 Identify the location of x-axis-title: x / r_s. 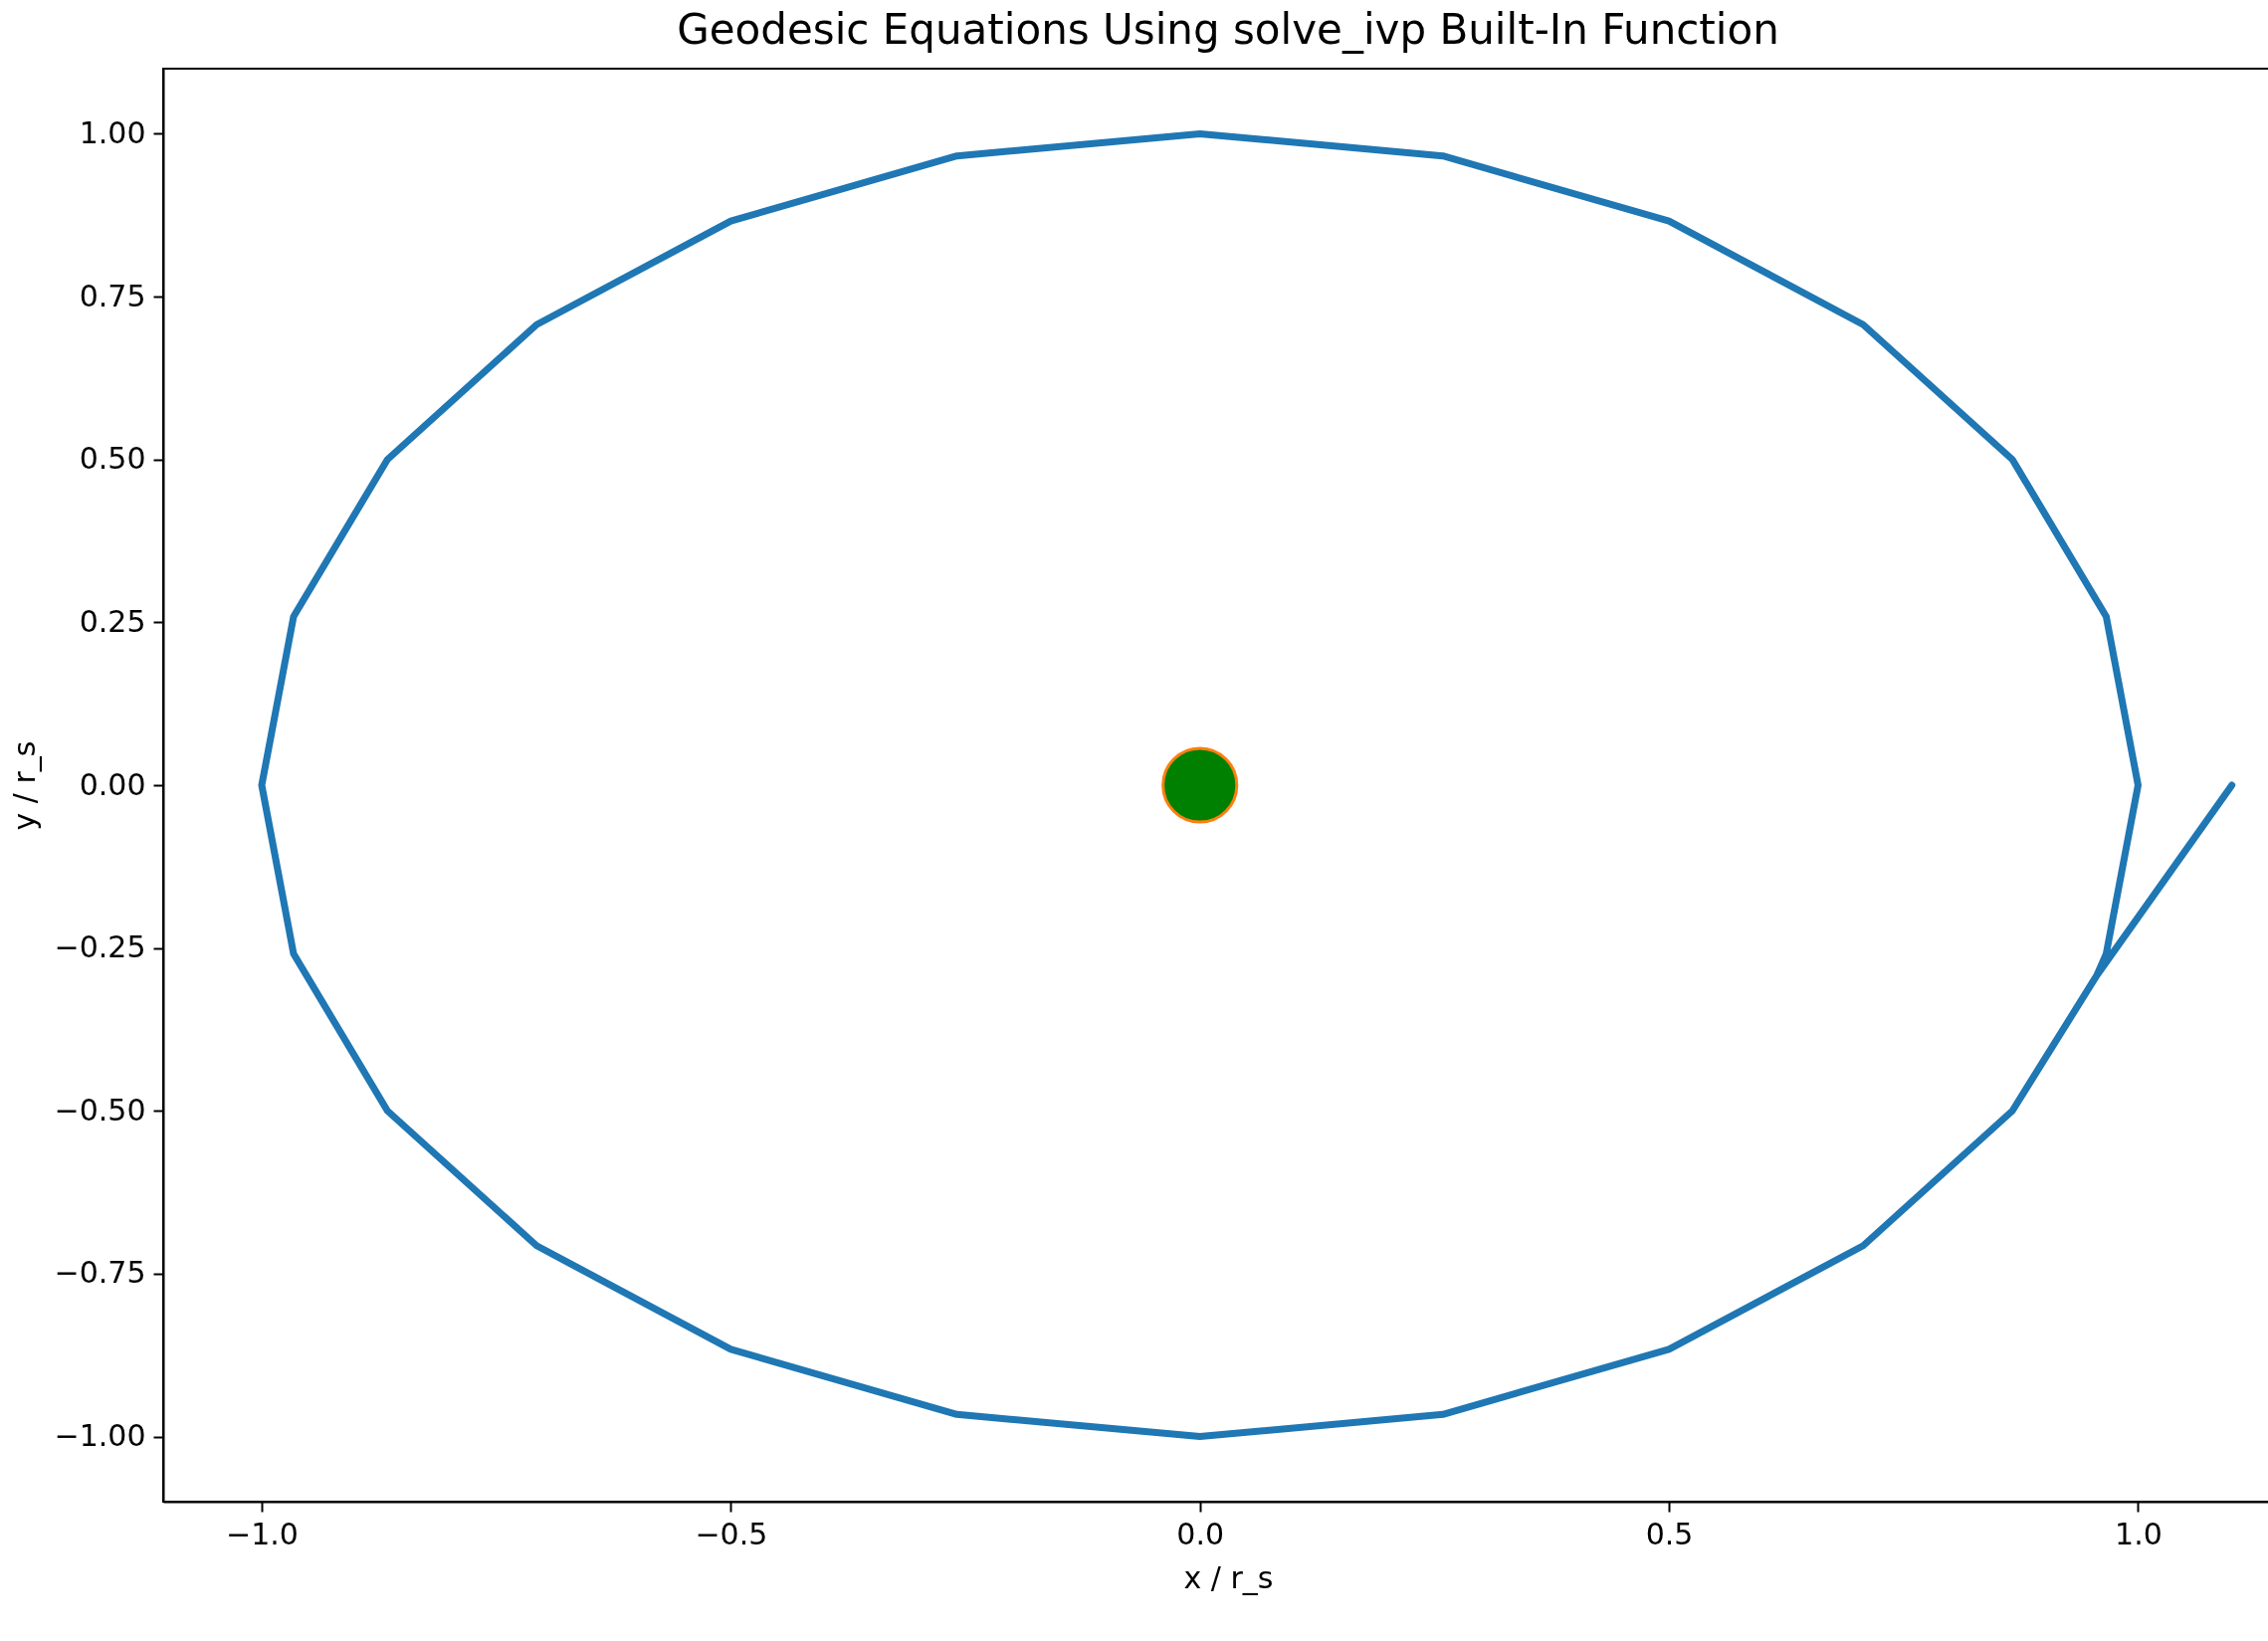
(1228, 1577).